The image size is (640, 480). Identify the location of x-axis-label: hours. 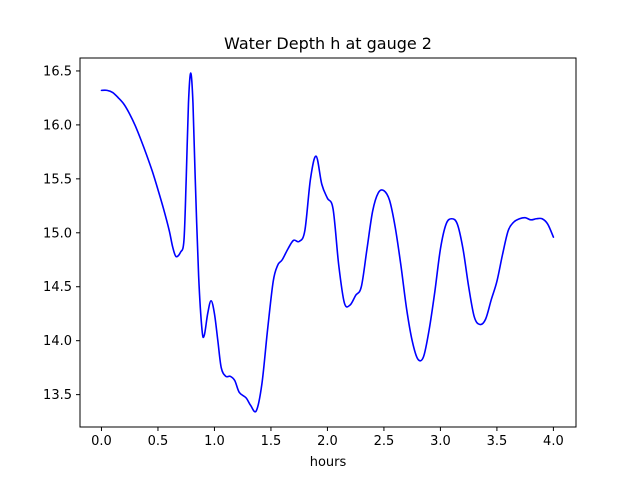
(328, 462).